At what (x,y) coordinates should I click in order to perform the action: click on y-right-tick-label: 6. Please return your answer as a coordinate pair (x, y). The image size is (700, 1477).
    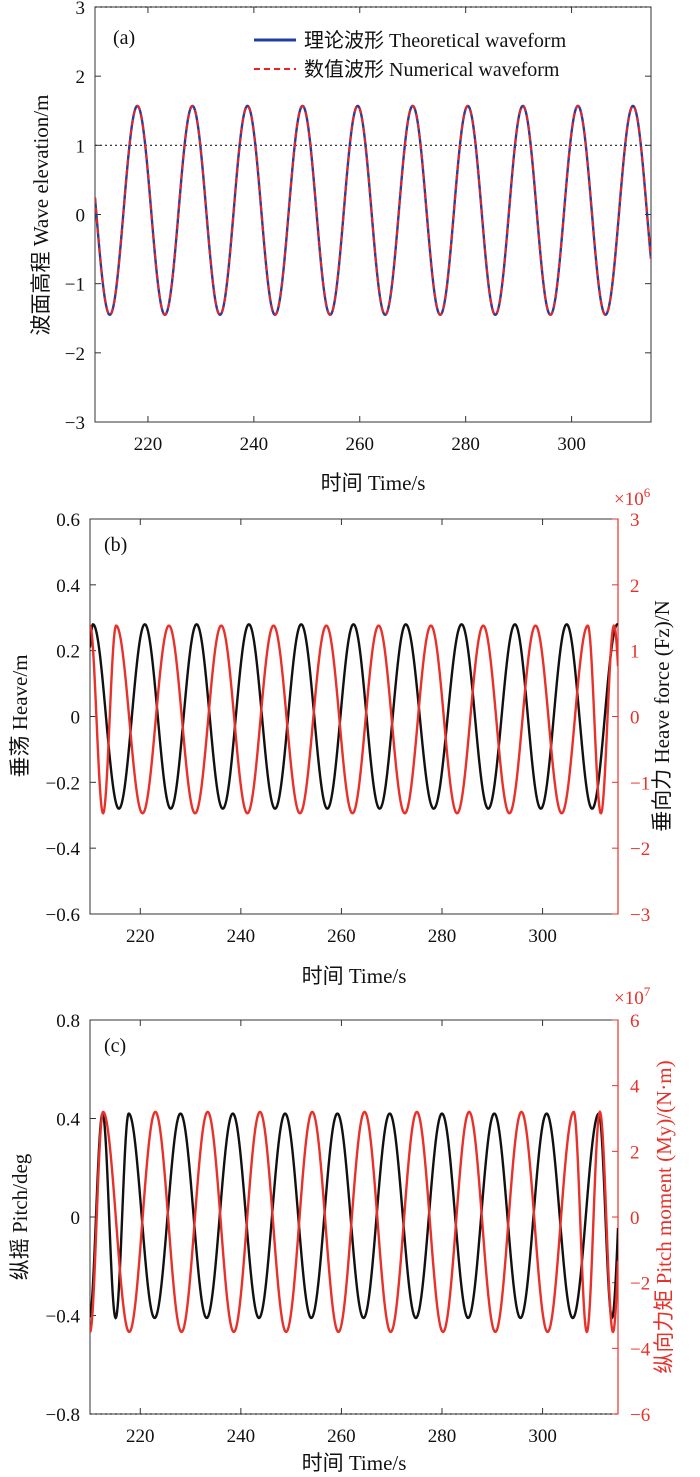
    Looking at the image, I should click on (635, 1021).